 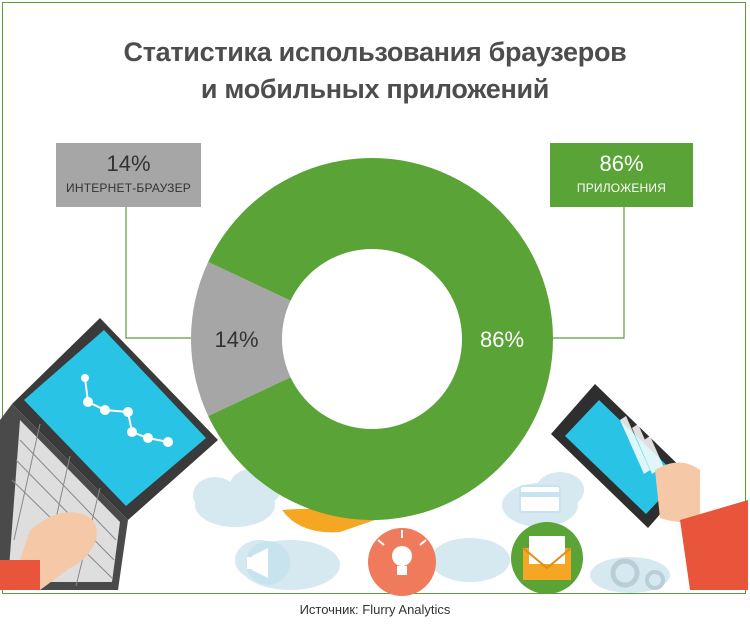 What do you see at coordinates (502, 339) in the screenshot?
I see `donut-label-apps: 86%` at bounding box center [502, 339].